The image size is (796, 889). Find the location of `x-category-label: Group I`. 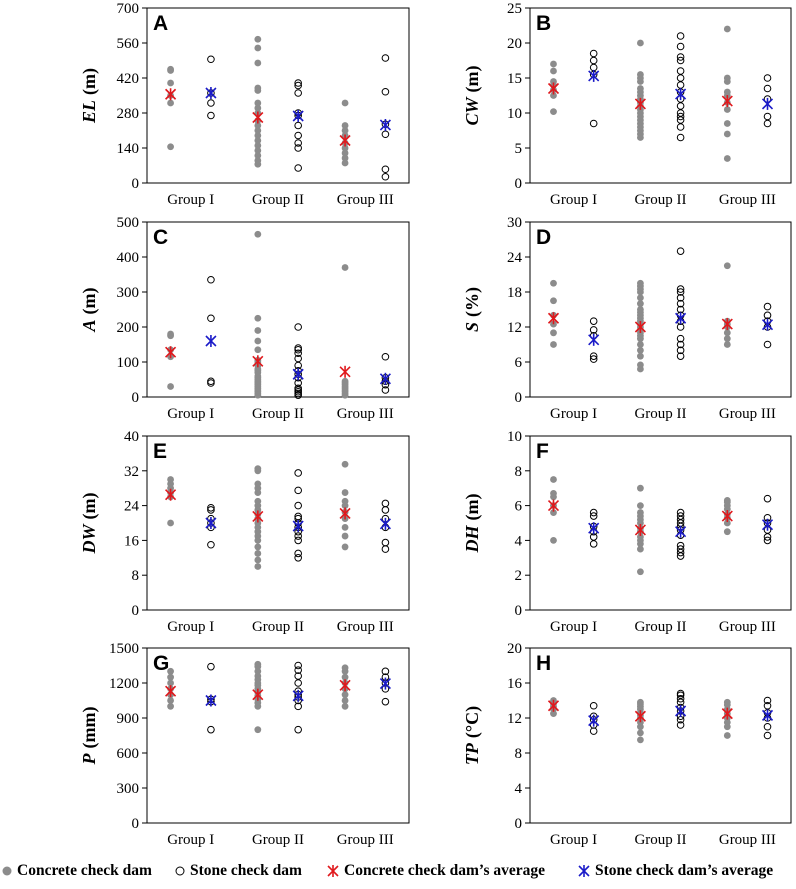

x-category-label: Group I is located at coordinates (190, 840).